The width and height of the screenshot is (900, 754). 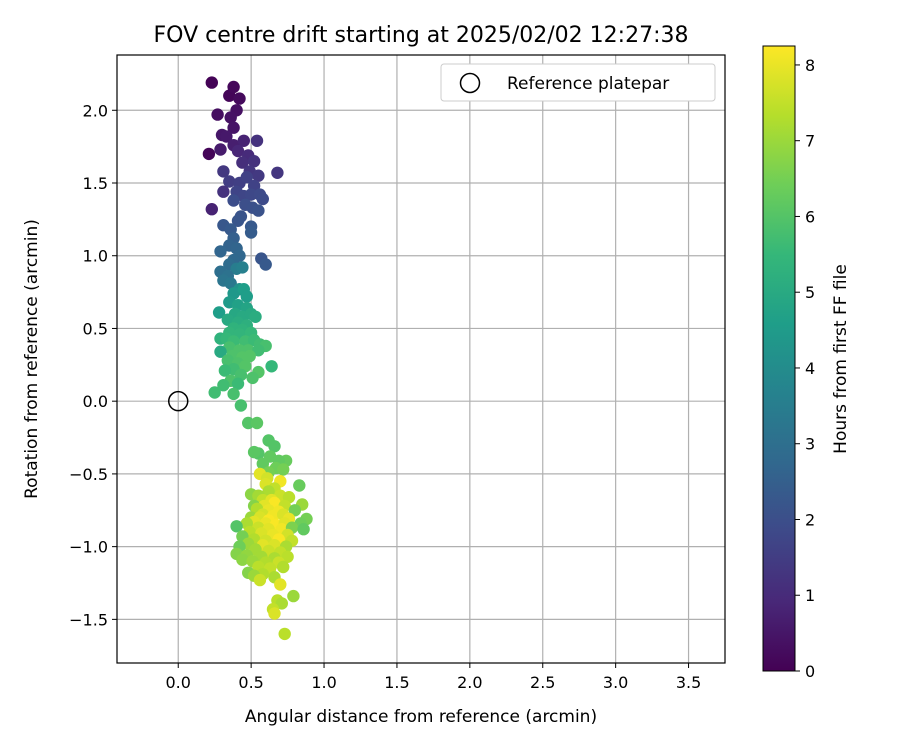 I want to click on y-axis-ticks: −1.5 −1.0 −0.5 0.0 0.5 1.0 1.5 2.0, so click(x=93, y=365).